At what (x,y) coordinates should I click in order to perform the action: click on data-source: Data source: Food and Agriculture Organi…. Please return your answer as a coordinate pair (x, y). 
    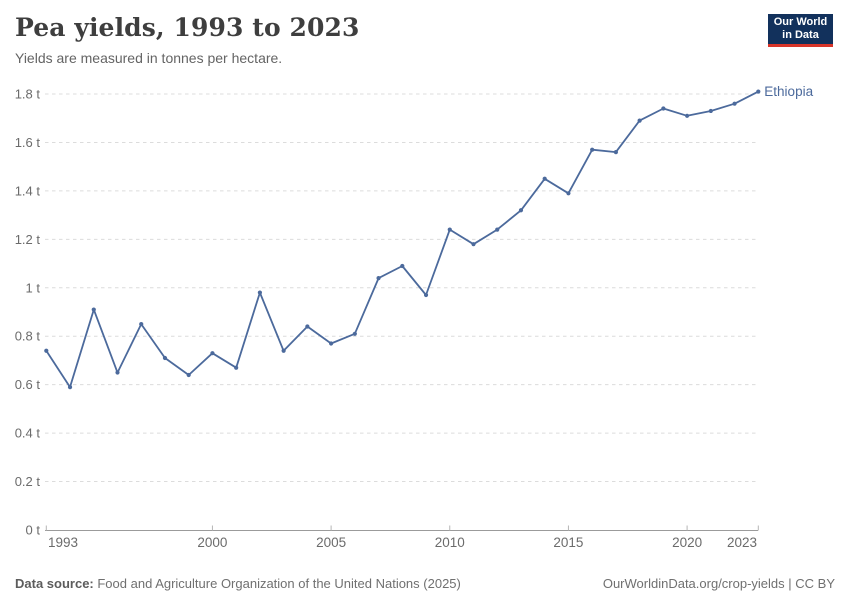
    Looking at the image, I should click on (238, 583).